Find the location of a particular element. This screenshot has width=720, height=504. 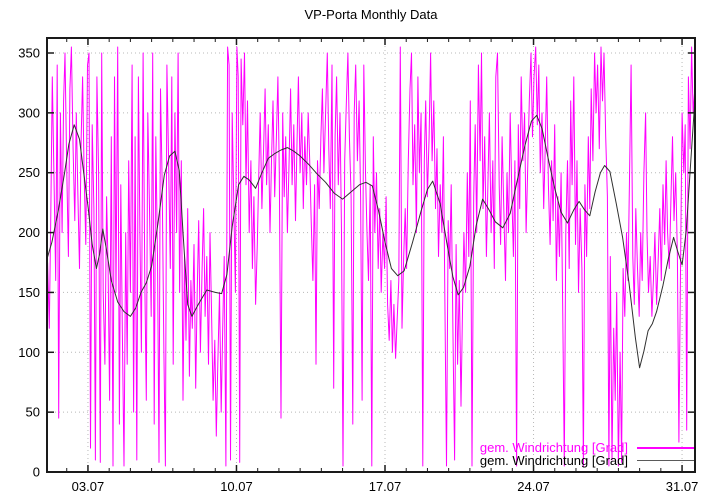

x-tick-label: 24.07 is located at coordinates (533, 486).